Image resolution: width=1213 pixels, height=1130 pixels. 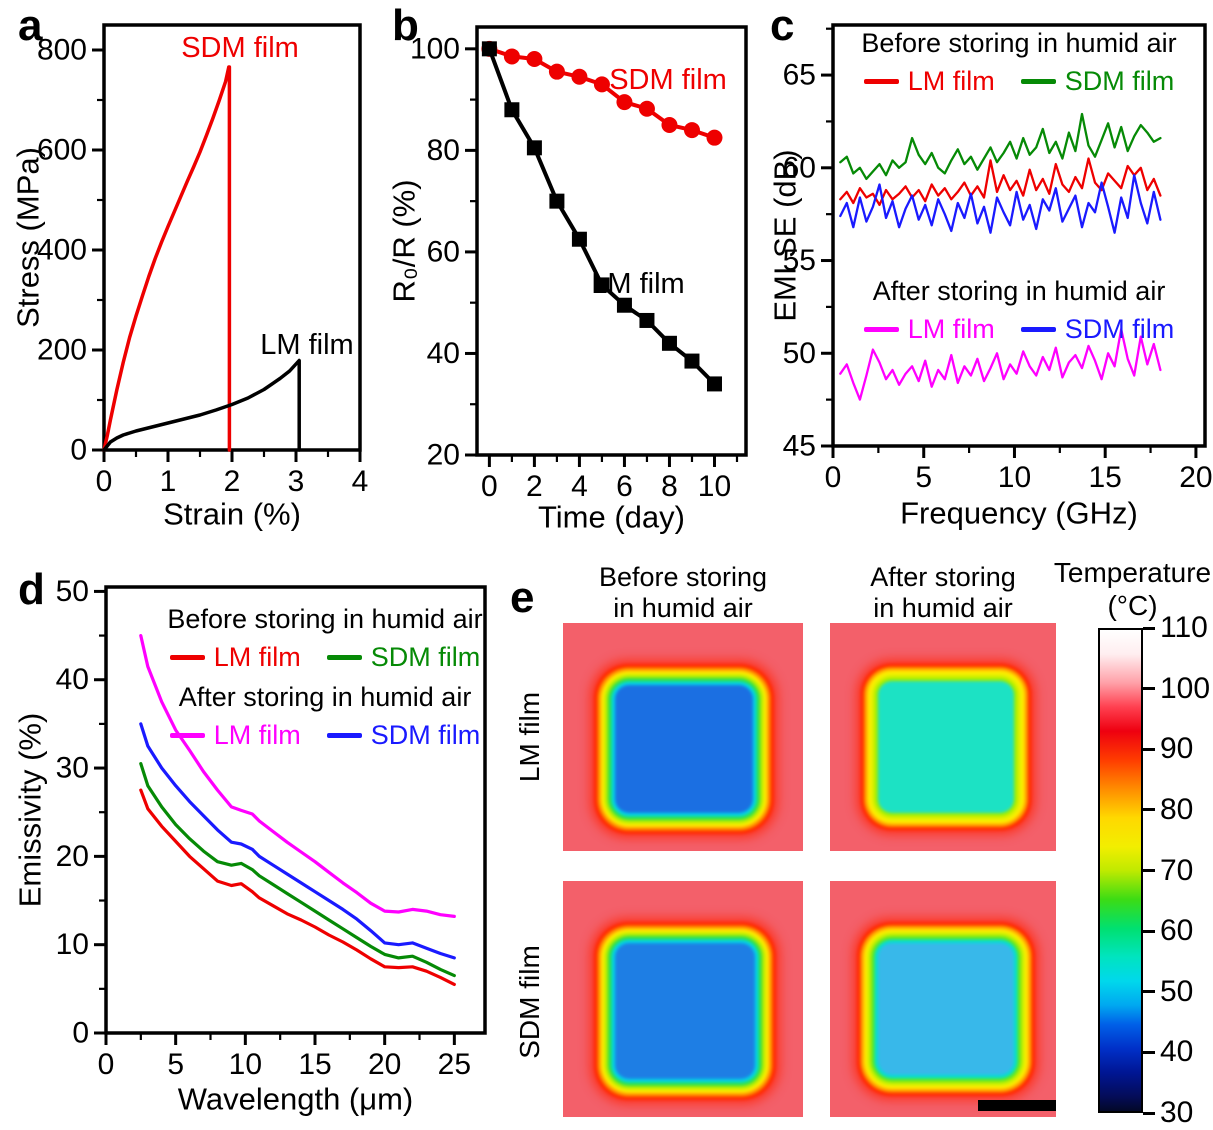 What do you see at coordinates (785, 235) in the screenshot?
I see `svg-text: EMI SE (dB)` at bounding box center [785, 235].